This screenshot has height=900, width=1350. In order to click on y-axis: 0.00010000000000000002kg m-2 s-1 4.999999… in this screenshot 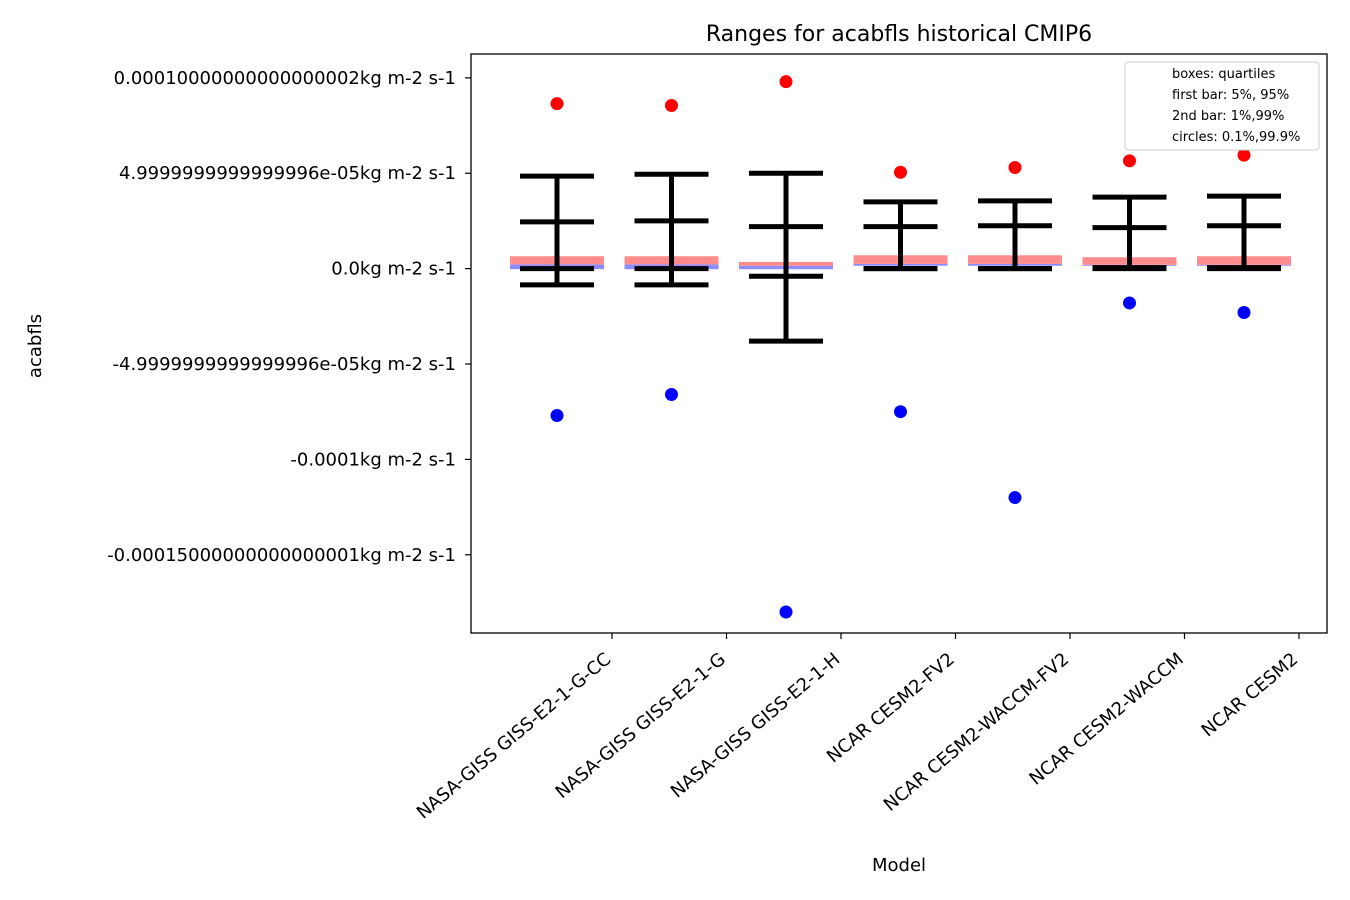, I will do `click(289, 317)`.